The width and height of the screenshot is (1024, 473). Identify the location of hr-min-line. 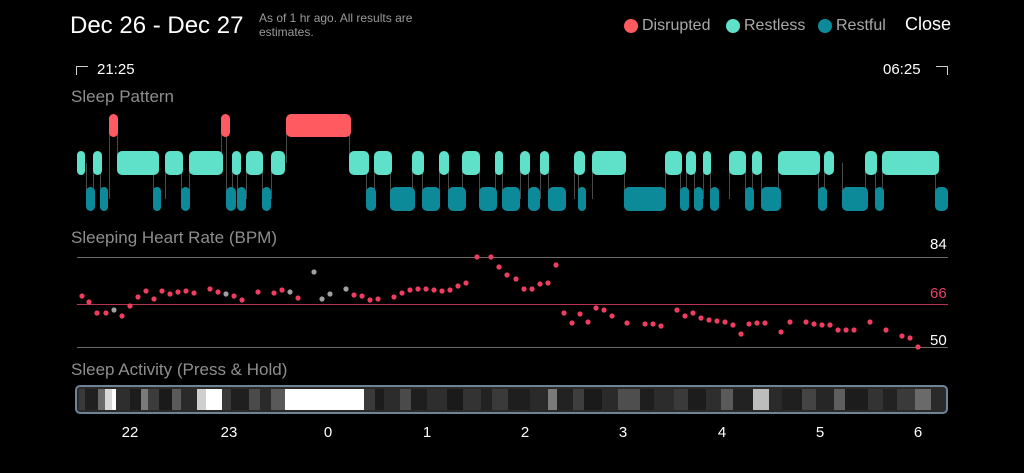
(512, 347).